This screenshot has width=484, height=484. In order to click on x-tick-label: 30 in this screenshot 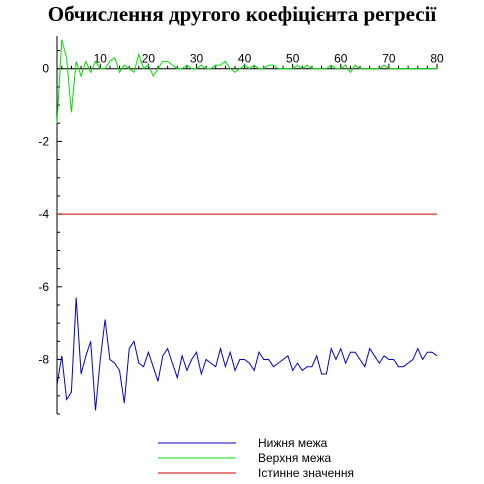, I will do `click(197, 59)`.